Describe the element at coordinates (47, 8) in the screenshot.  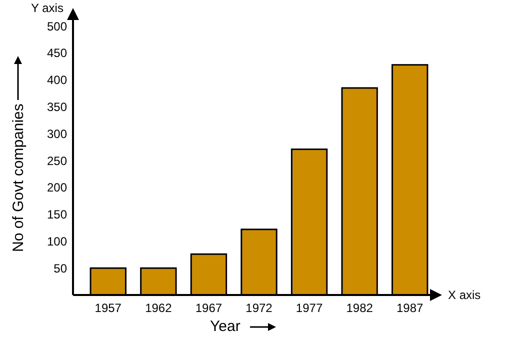
I see `text: Y axis` at that location.